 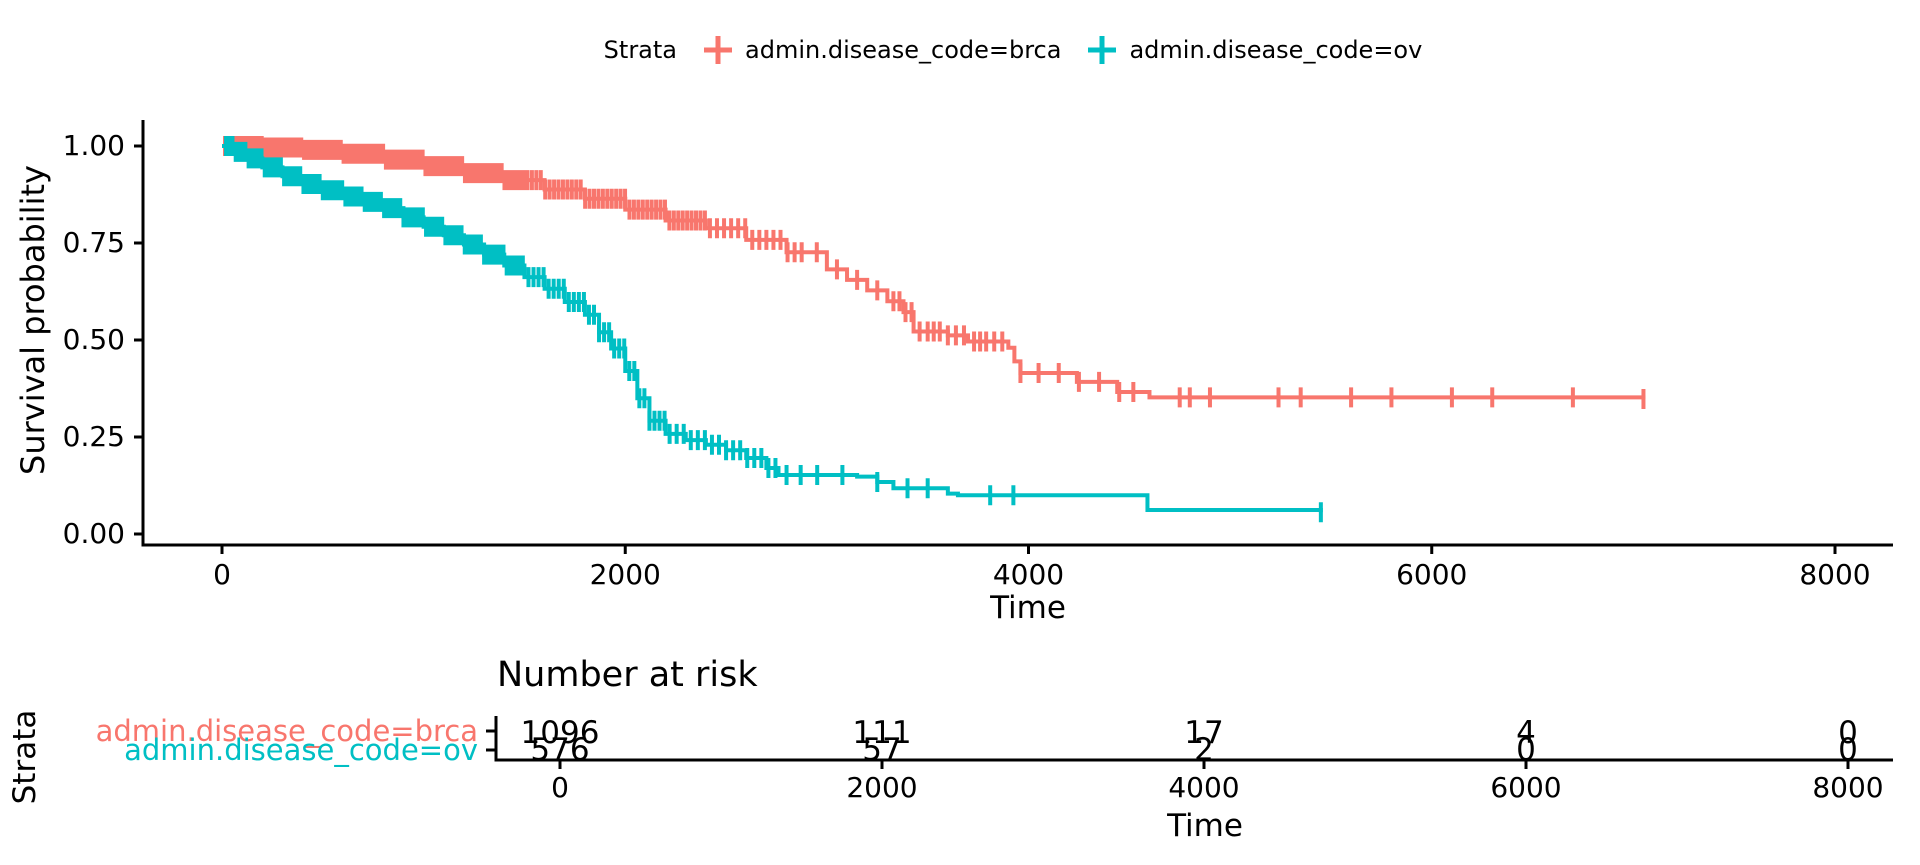 What do you see at coordinates (1028, 608) in the screenshot?
I see `x-axis-title: Time` at bounding box center [1028, 608].